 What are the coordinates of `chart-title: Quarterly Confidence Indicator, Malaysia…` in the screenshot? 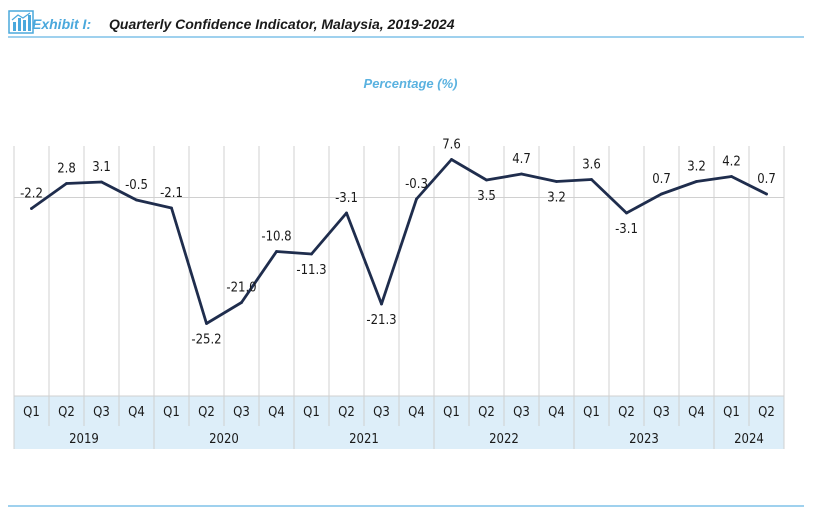 It's located at (282, 24).